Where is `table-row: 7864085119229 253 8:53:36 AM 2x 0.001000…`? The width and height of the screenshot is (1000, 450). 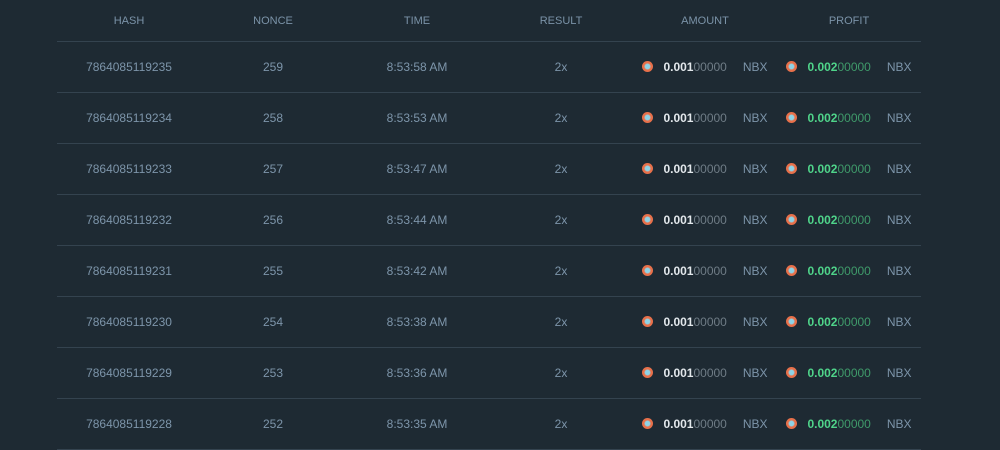 table-row: 7864085119229 253 8:53:36 AM 2x 0.001000… is located at coordinates (489, 373).